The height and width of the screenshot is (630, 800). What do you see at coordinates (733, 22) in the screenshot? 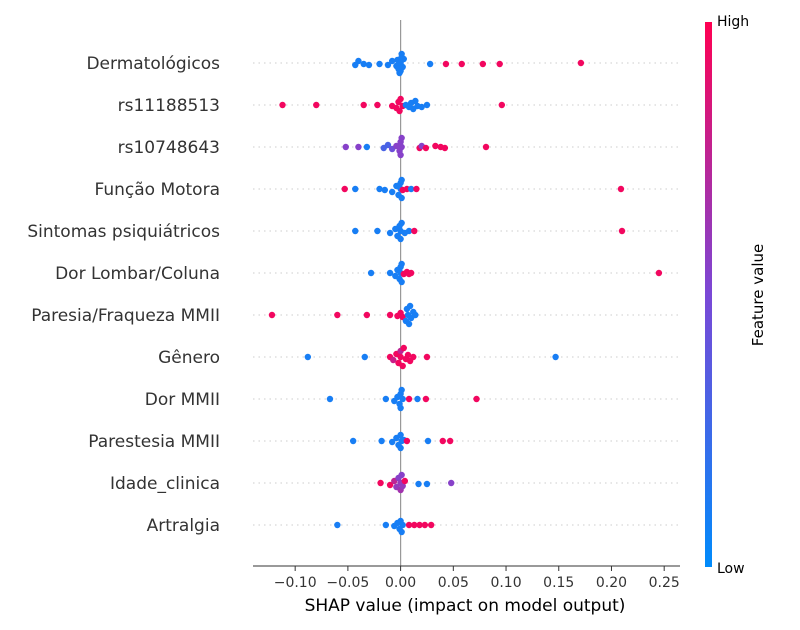
I see `colorbar-high-label: High` at bounding box center [733, 22].